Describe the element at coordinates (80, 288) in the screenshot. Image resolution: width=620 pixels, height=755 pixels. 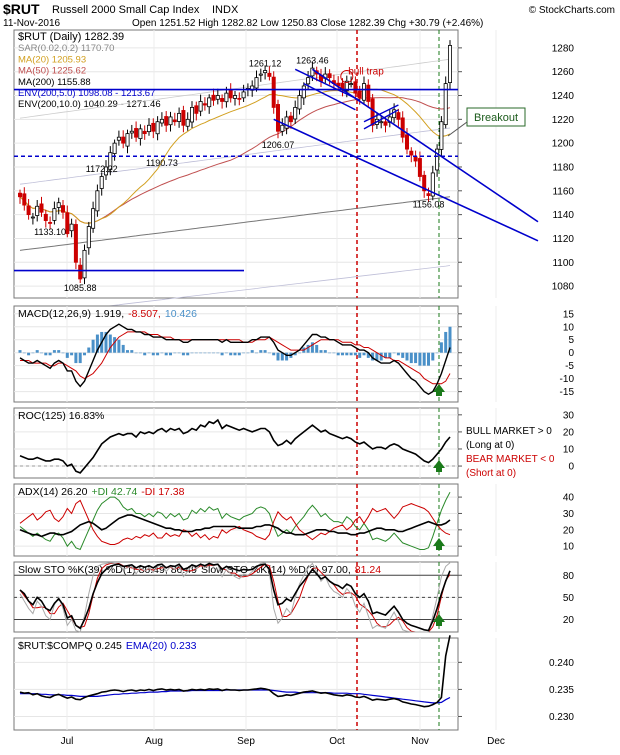
I see `price-label: 1085.88` at that location.